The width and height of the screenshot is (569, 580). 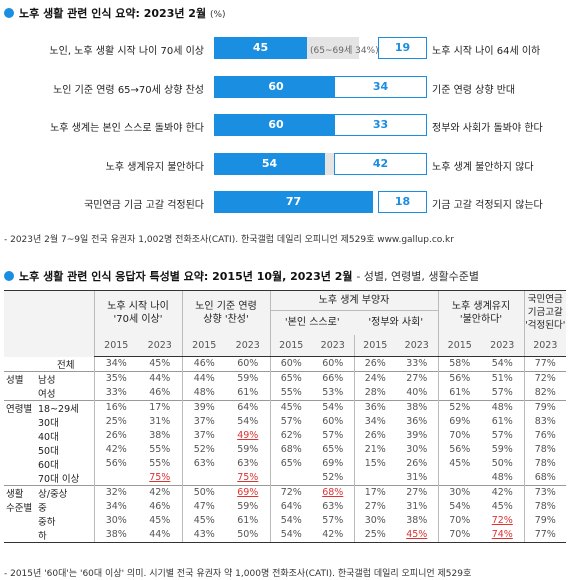 What do you see at coordinates (66, 535) in the screenshot?
I see `subgroup-label: 하` at bounding box center [66, 535].